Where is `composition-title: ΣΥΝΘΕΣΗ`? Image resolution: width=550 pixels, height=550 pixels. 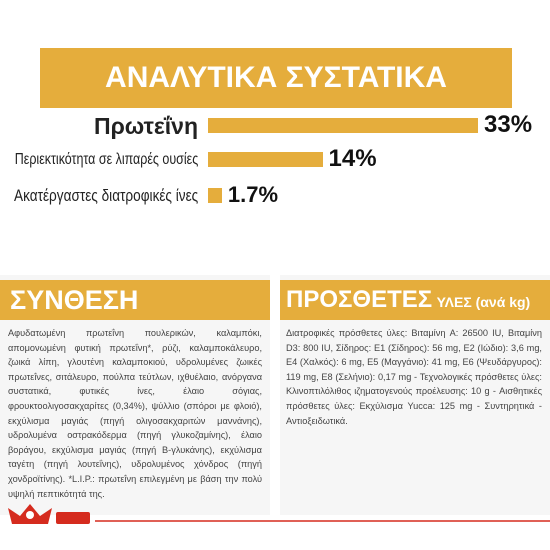
composition-title: ΣΥΝΘΕΣΗ is located at coordinates (135, 300).